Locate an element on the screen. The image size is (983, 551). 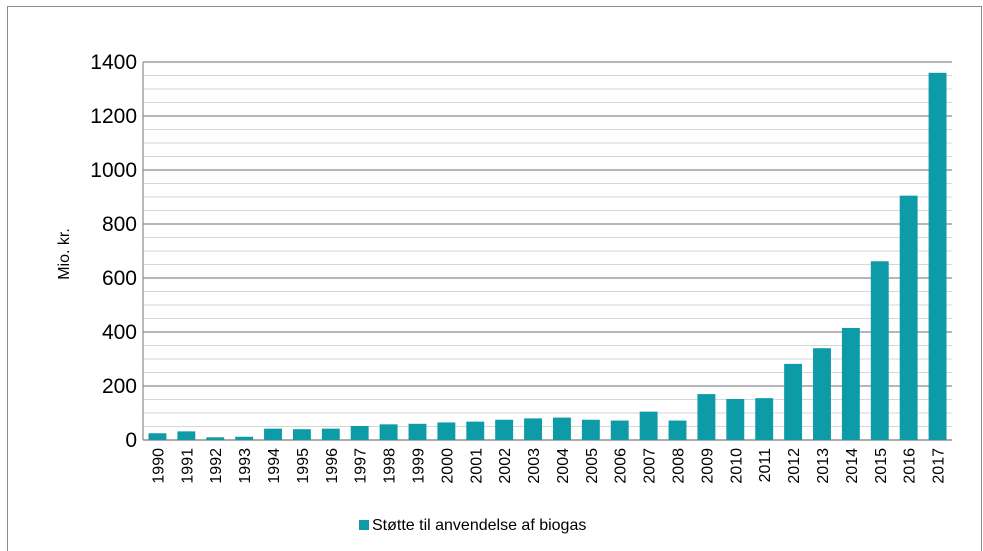
bar-2002 is located at coordinates (504, 429).